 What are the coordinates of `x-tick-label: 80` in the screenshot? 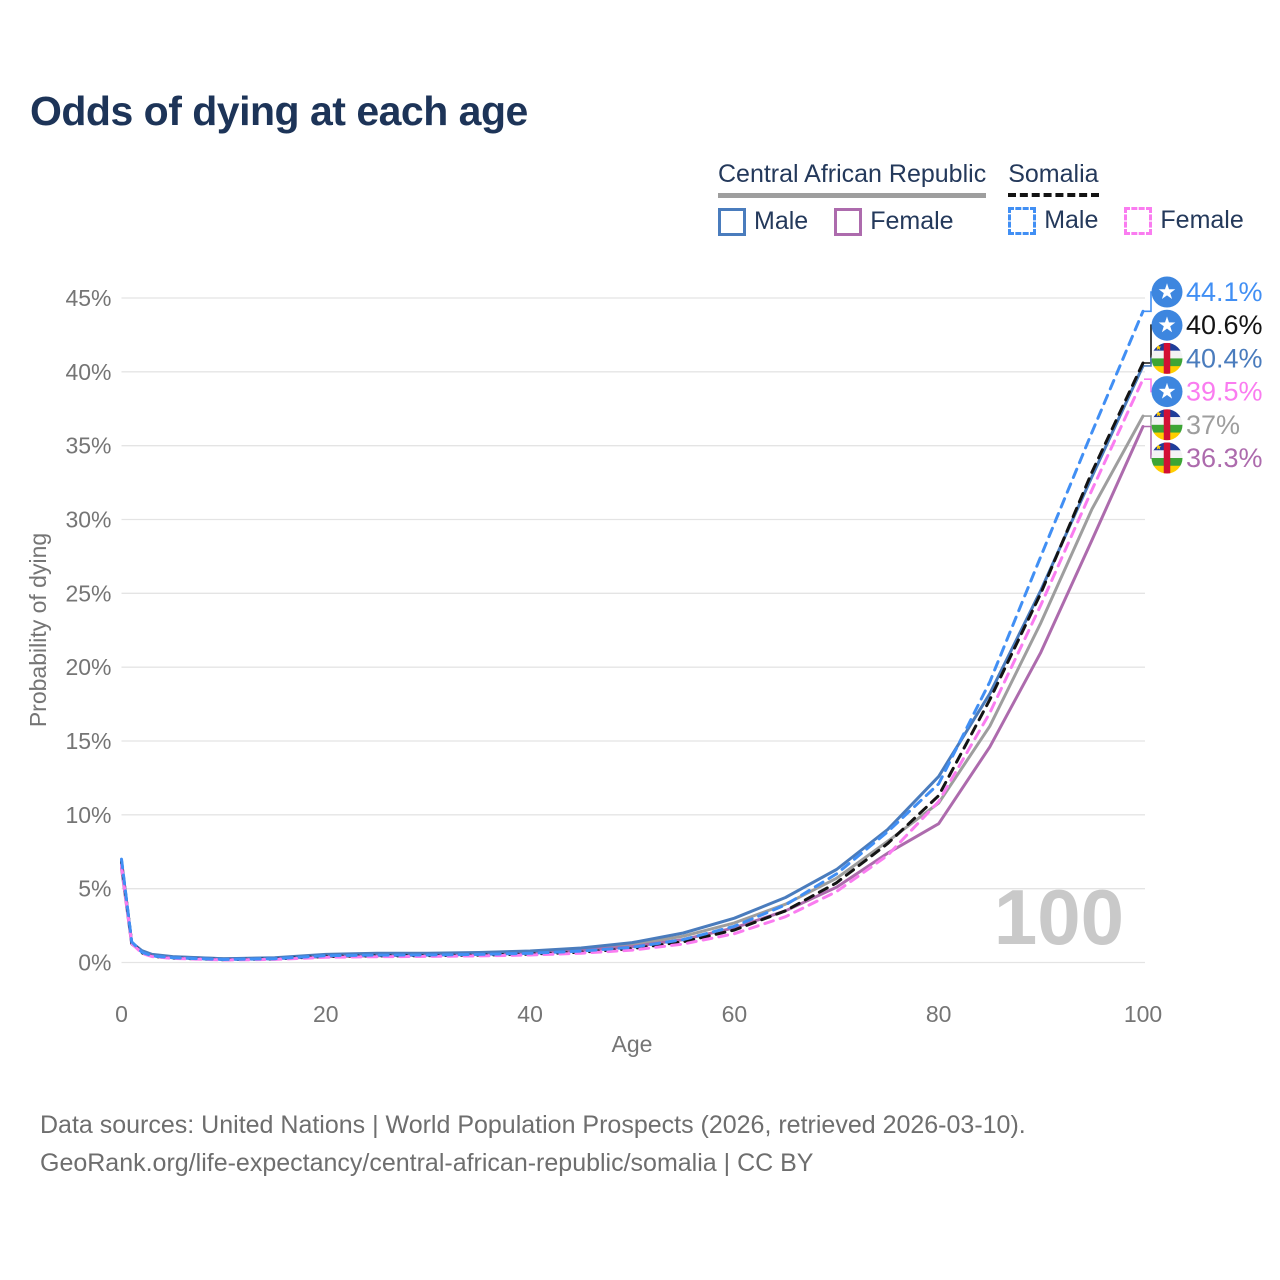 It's located at (939, 1014).